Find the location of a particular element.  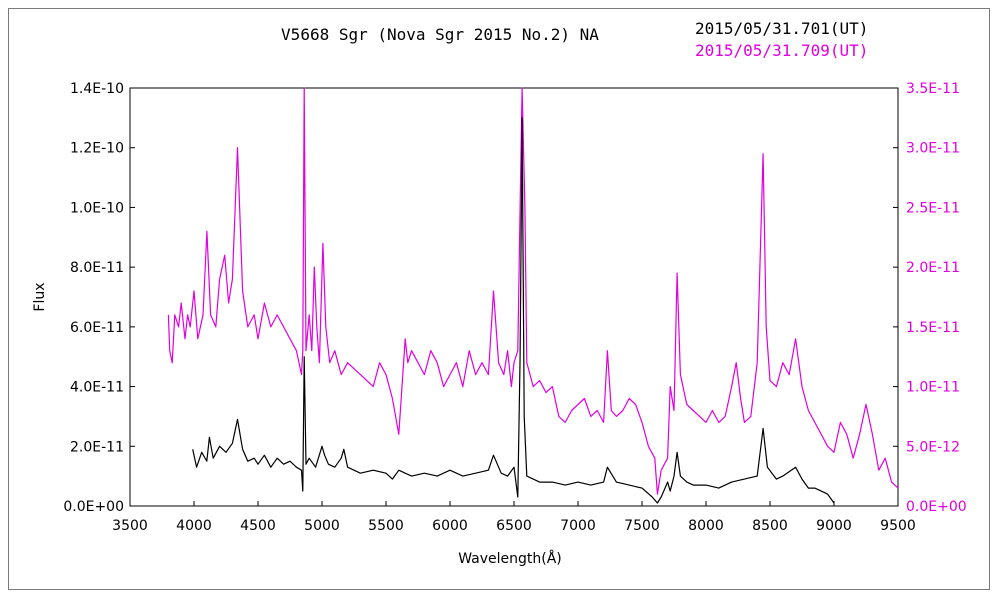

y-axis-label: Flux is located at coordinates (40, 296).